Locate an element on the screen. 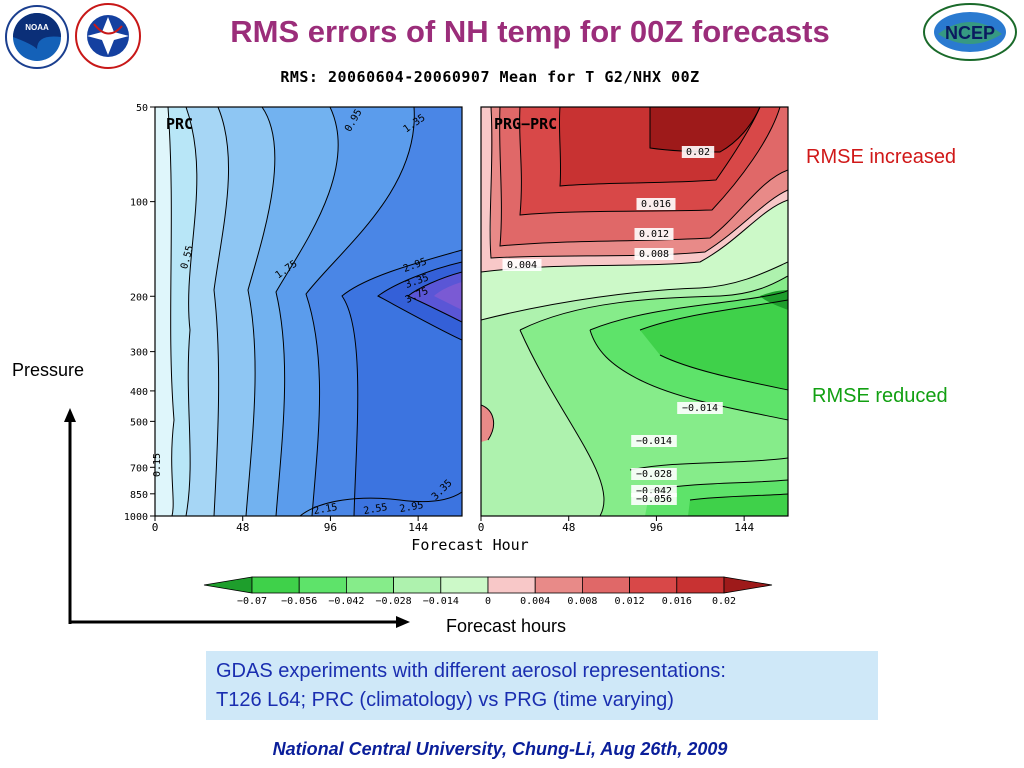 This screenshot has width=1024, height=768. y-tick-label: 400 is located at coordinates (139, 392).